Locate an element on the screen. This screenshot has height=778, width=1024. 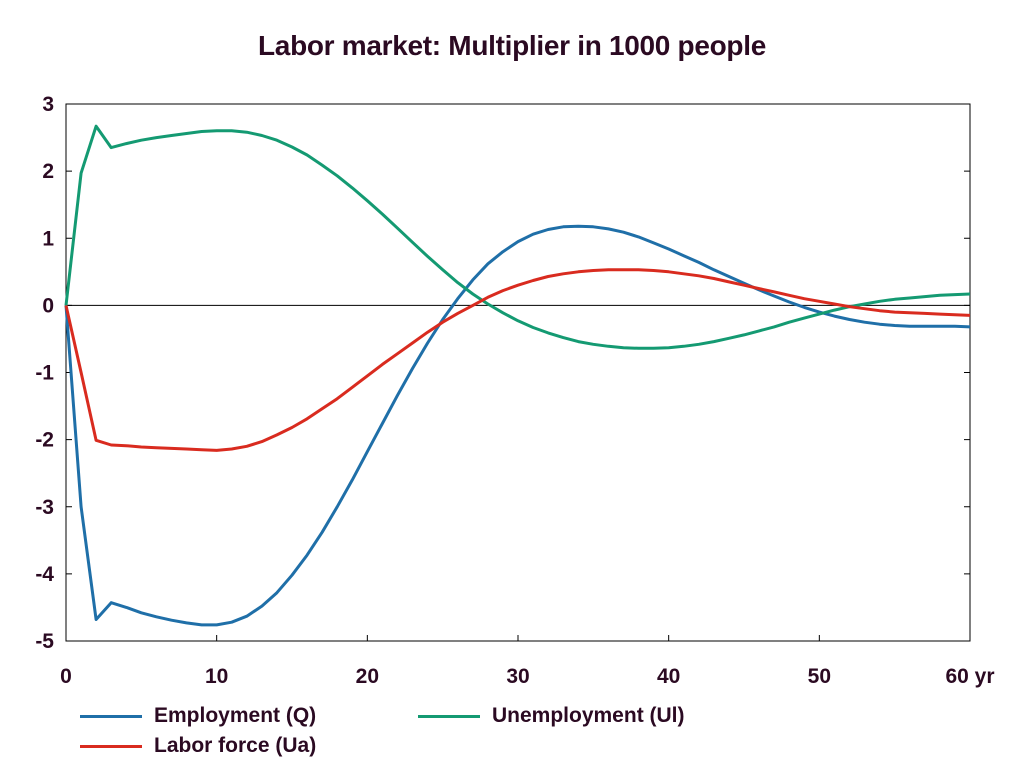
y-tick-label: 3 is located at coordinates (48, 104).